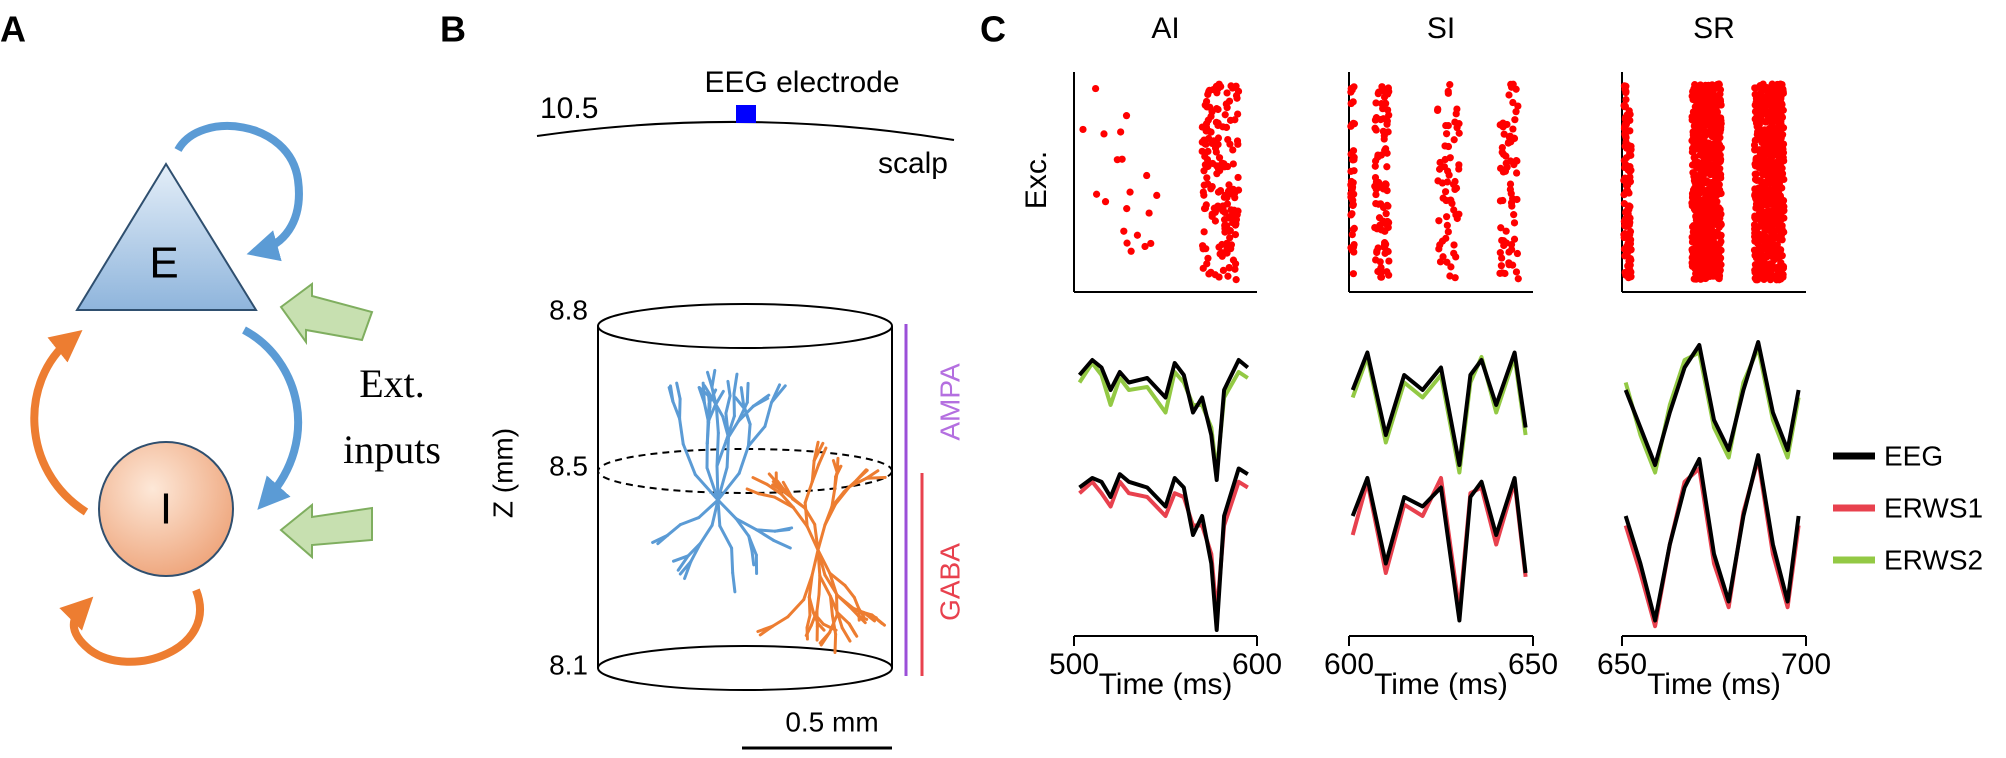  What do you see at coordinates (1714, 28) in the screenshot?
I see `chart-title: SR` at bounding box center [1714, 28].